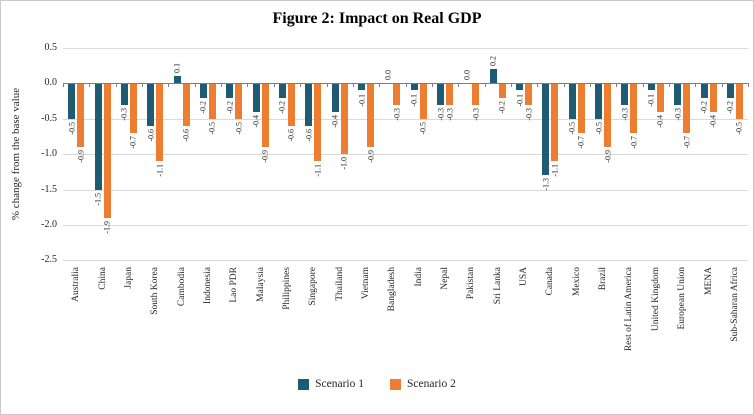  I want to click on y-tick-label: -0.5, so click(49, 118).